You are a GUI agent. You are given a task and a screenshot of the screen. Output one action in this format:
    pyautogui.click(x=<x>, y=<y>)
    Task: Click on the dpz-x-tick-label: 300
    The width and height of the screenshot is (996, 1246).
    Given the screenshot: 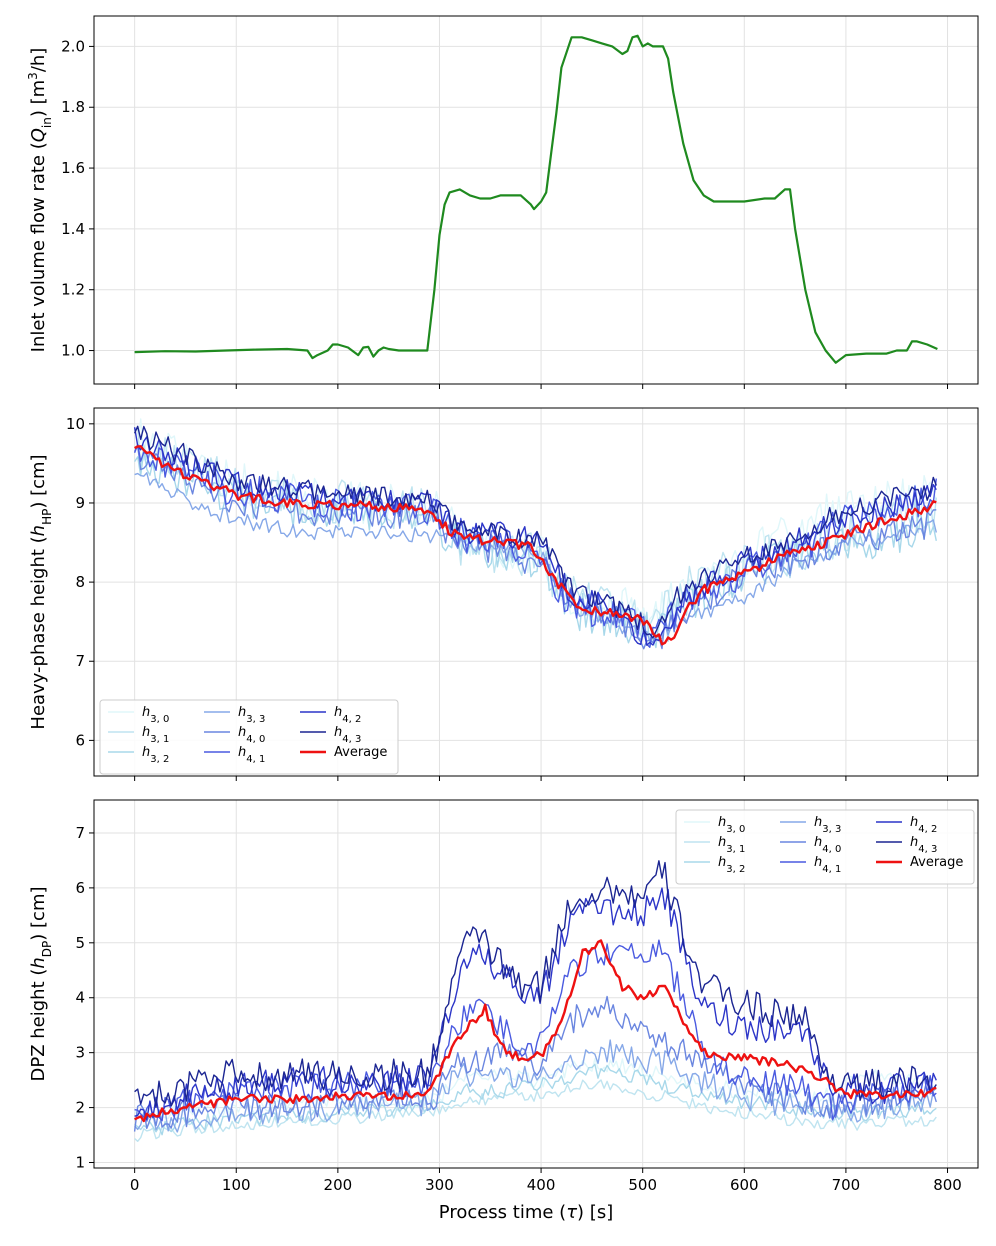 What is the action you would take?
    pyautogui.click(x=439, y=1185)
    